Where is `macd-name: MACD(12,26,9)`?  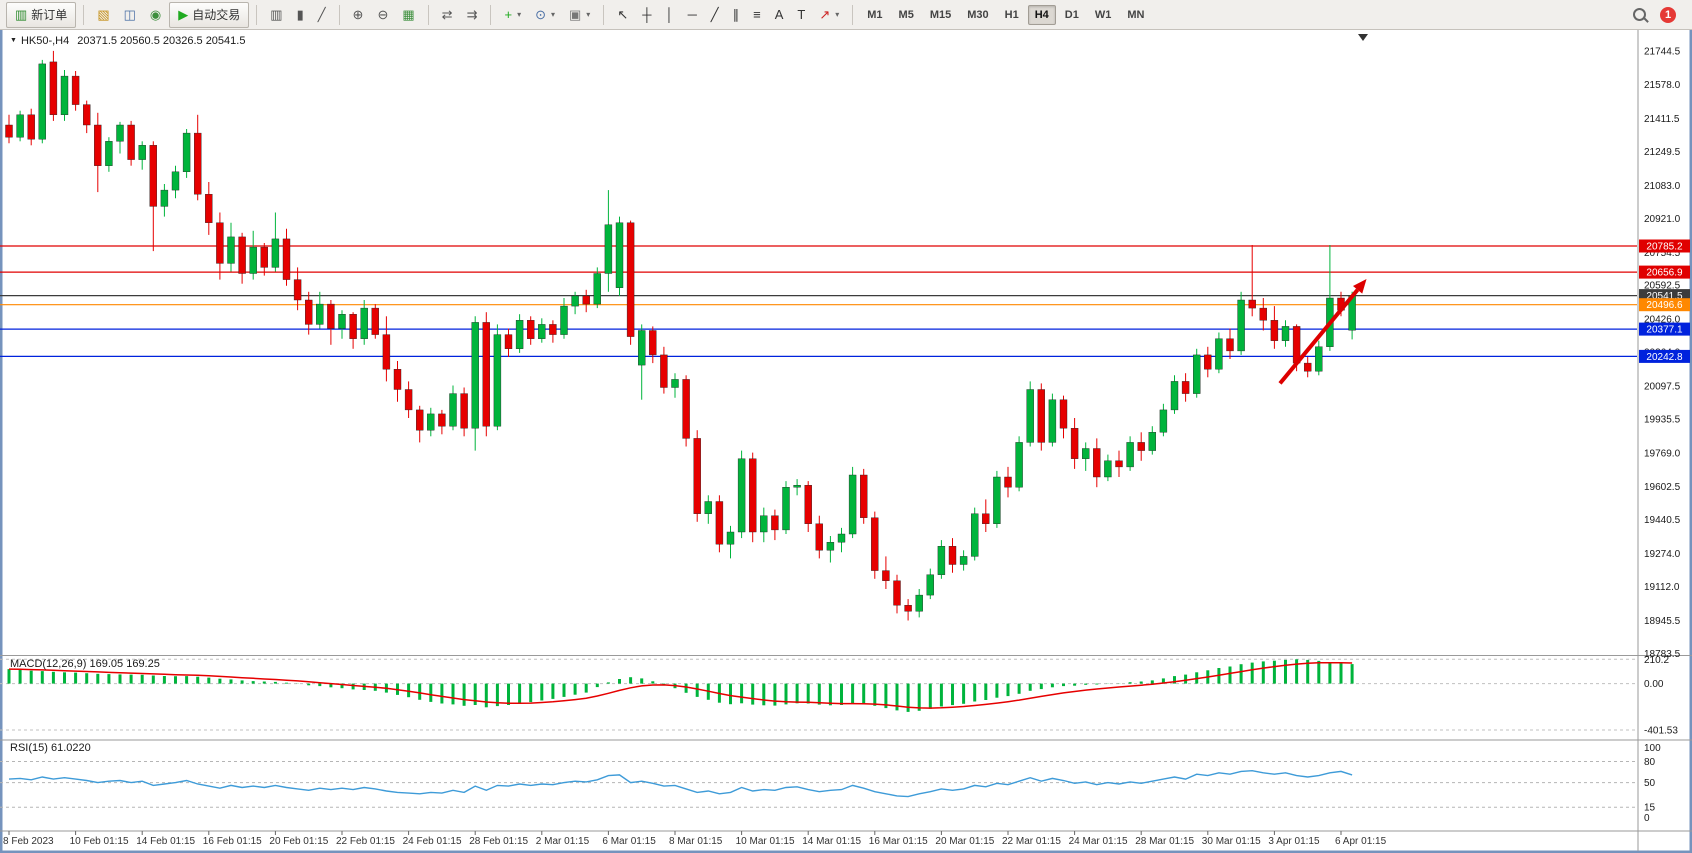
macd-name: MACD(12,26,9) is located at coordinates (48, 664).